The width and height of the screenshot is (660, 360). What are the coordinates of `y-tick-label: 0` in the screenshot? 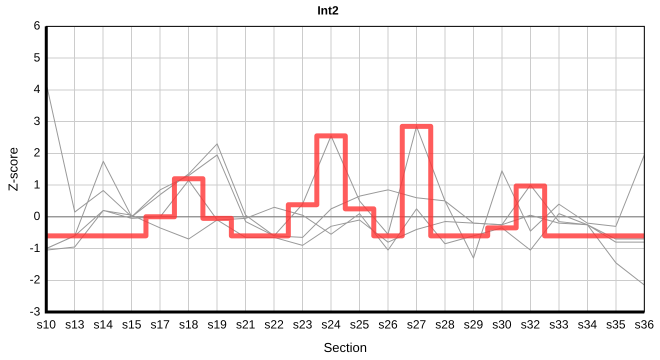 It's located at (37, 216).